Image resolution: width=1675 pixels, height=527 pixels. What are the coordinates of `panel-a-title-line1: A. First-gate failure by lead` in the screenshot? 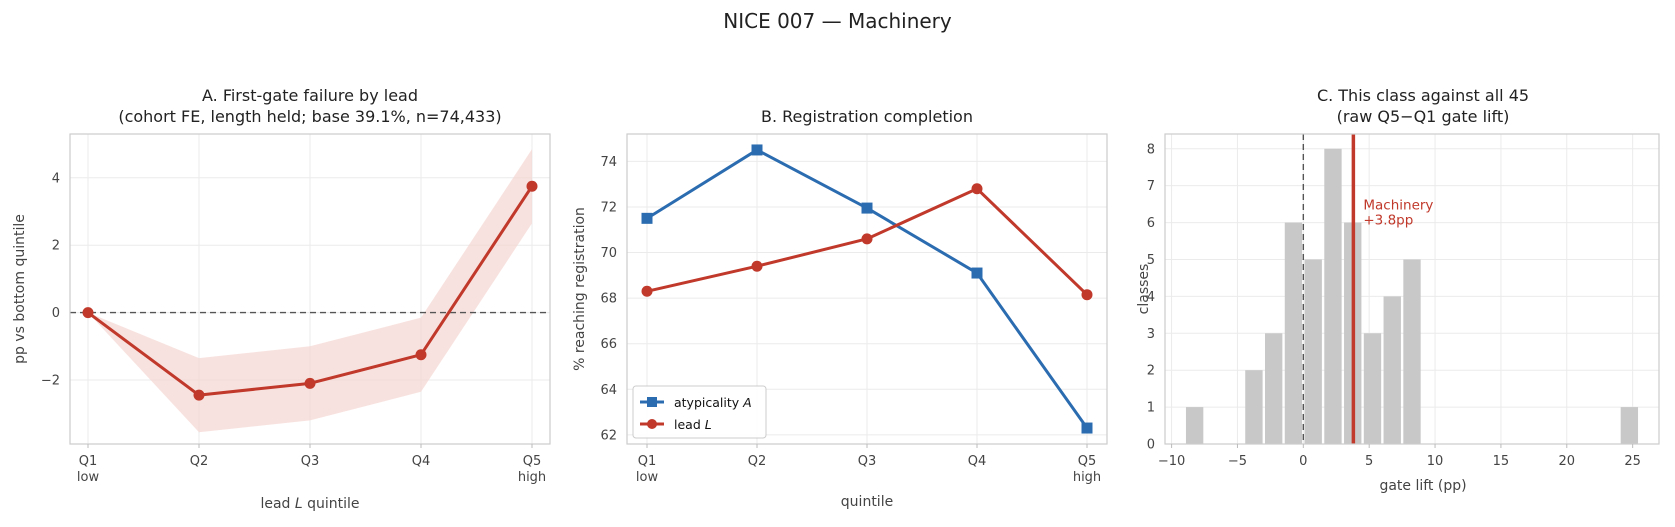 It's located at (310, 95).